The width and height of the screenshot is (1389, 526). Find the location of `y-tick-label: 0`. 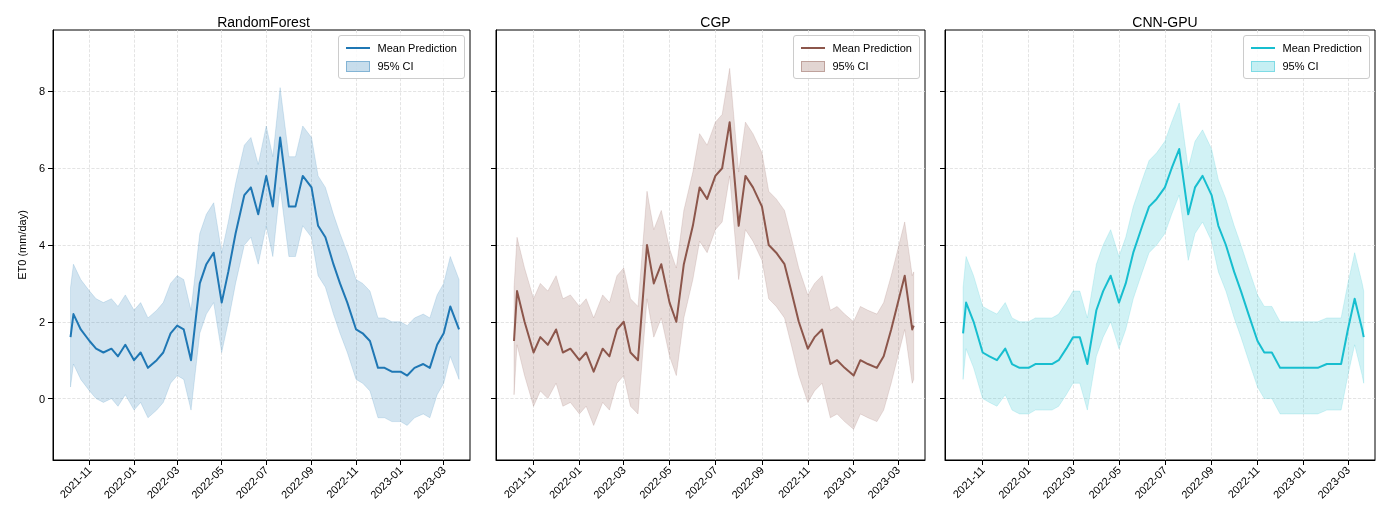

y-tick-label: 0 is located at coordinates (41, 398).